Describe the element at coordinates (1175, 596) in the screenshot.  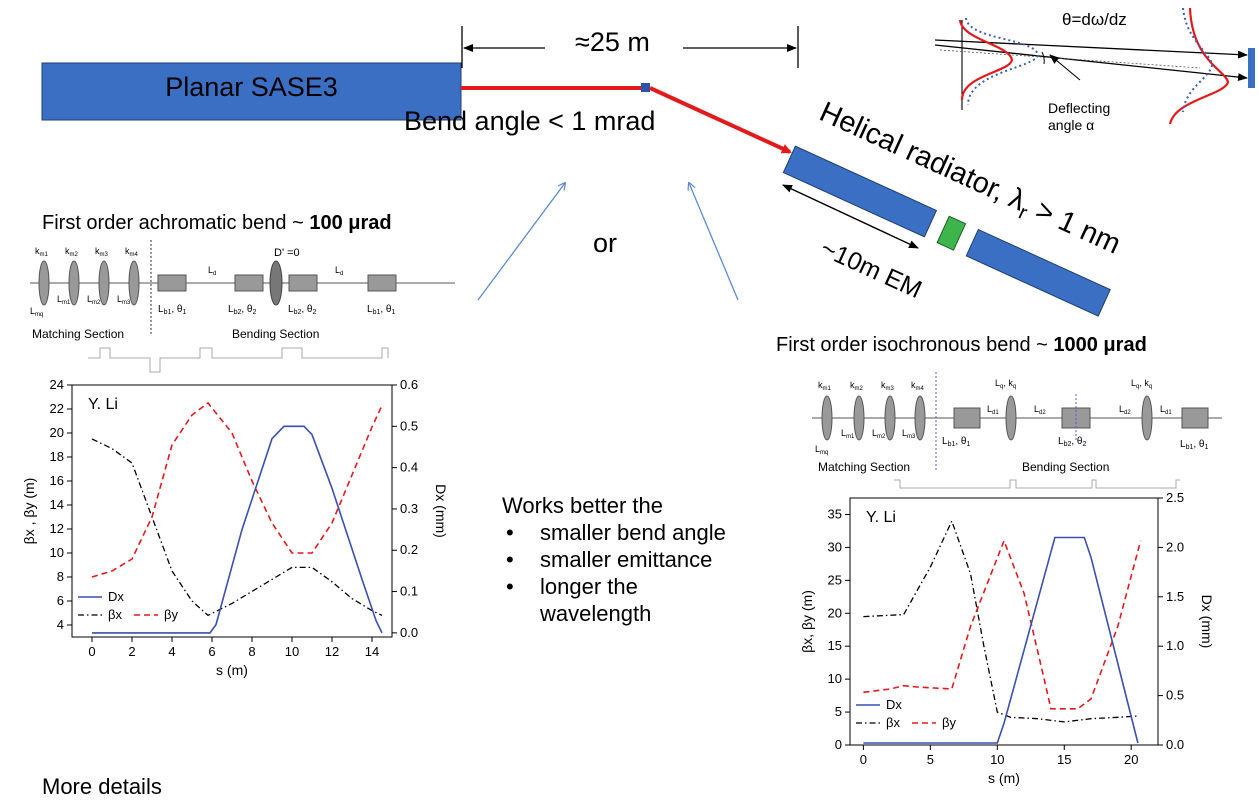
I see `y2-tick-label: 1.5` at that location.